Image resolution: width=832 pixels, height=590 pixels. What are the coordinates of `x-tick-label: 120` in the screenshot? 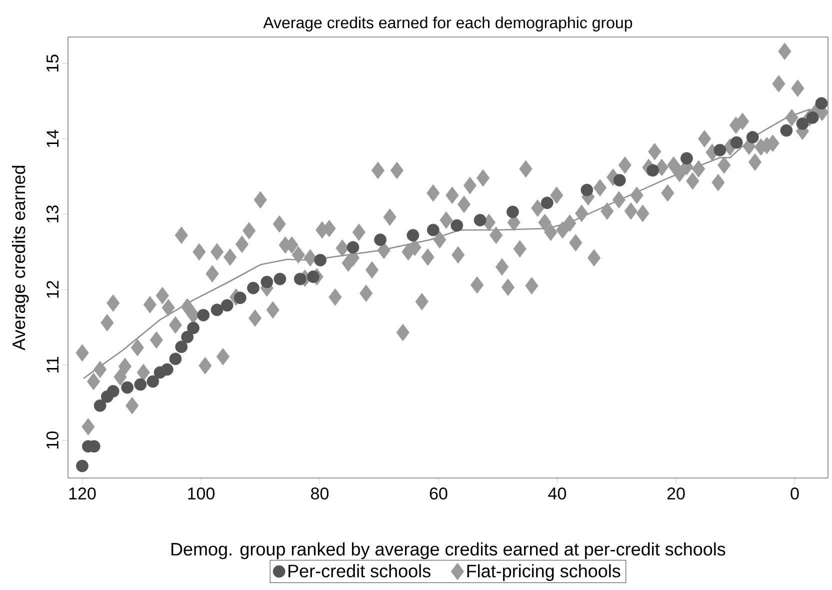 It's located at (82, 494).